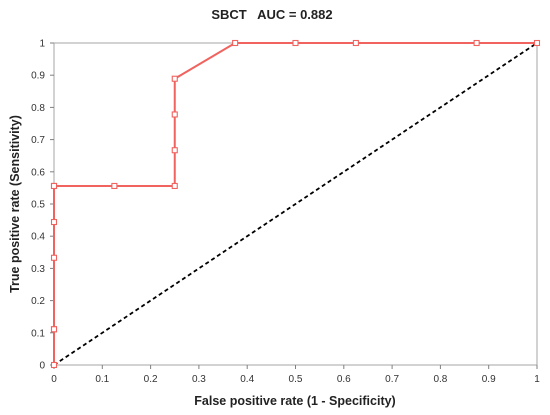  Describe the element at coordinates (54, 379) in the screenshot. I see `x-tick-label: 0` at that location.